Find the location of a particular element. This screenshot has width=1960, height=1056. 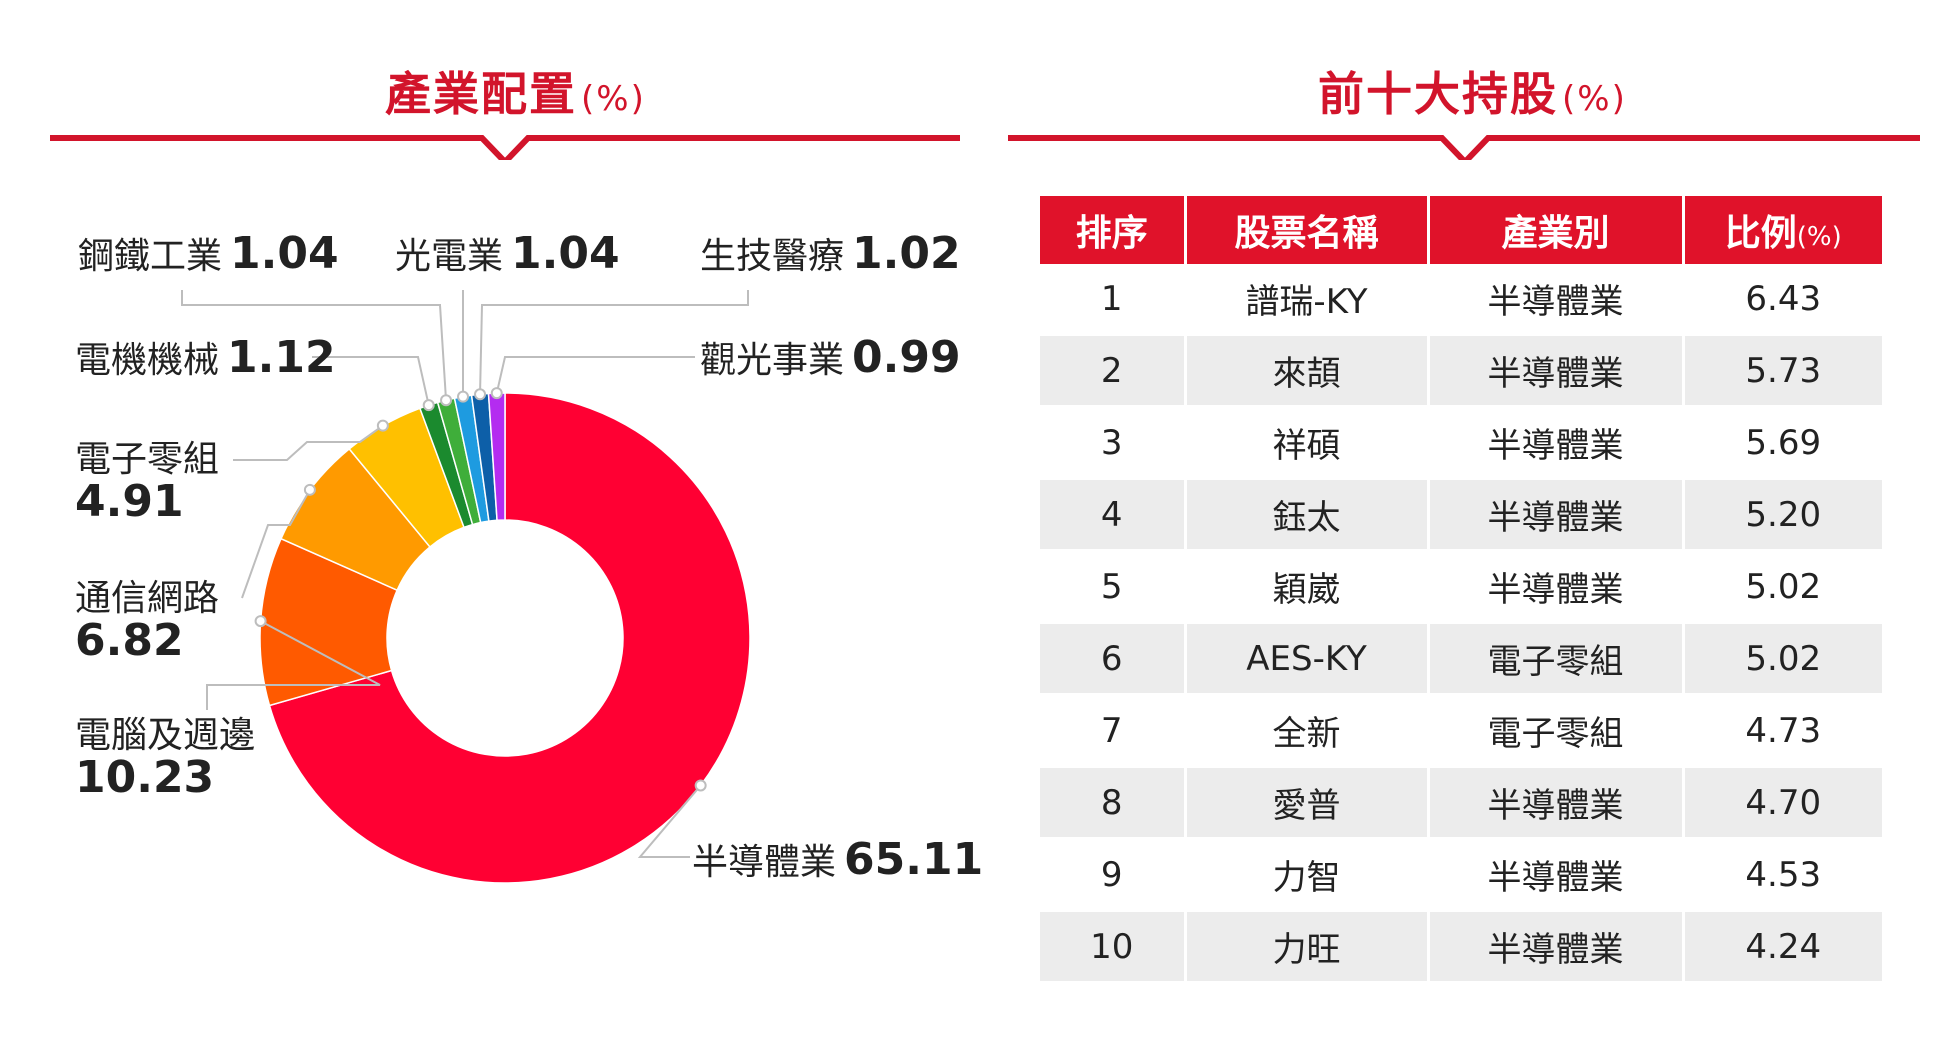

cell-stock-name: 力智 is located at coordinates (1307, 875).